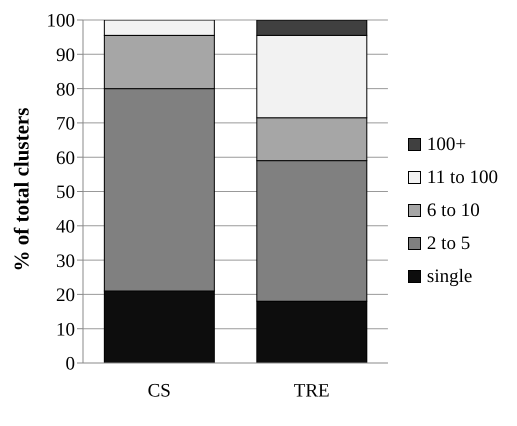 The width and height of the screenshot is (517, 426). I want to click on y-tick-label: 10, so click(65, 329).